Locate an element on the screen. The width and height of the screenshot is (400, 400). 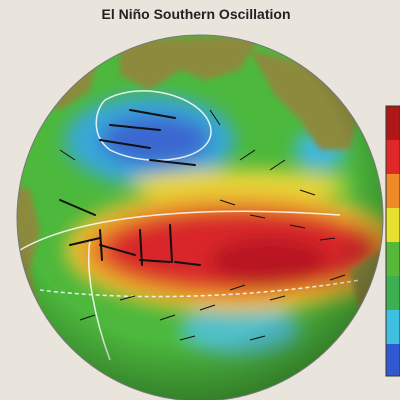
title: El Niño Southern Oscillation is located at coordinates (195, 14).